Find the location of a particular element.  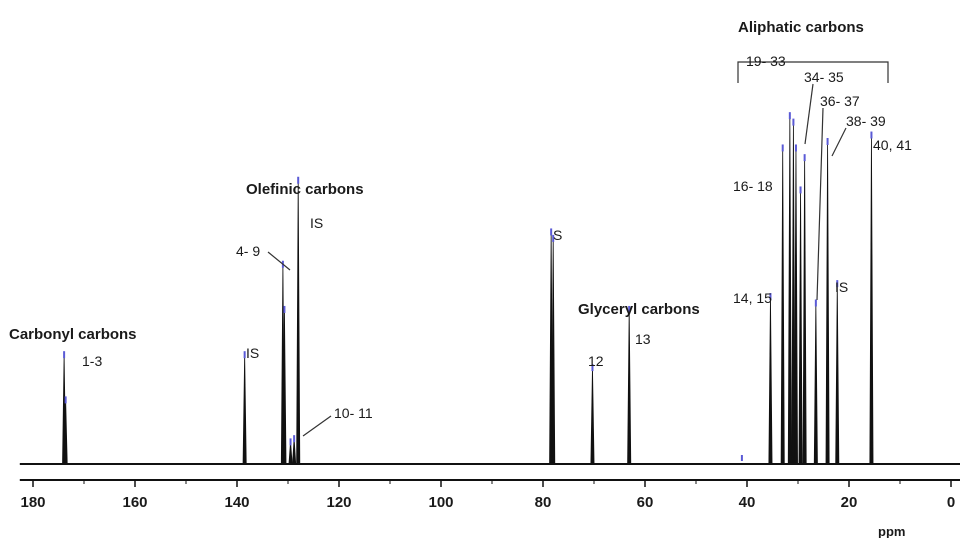

peak-label-38-39: 38- 39 is located at coordinates (866, 121).